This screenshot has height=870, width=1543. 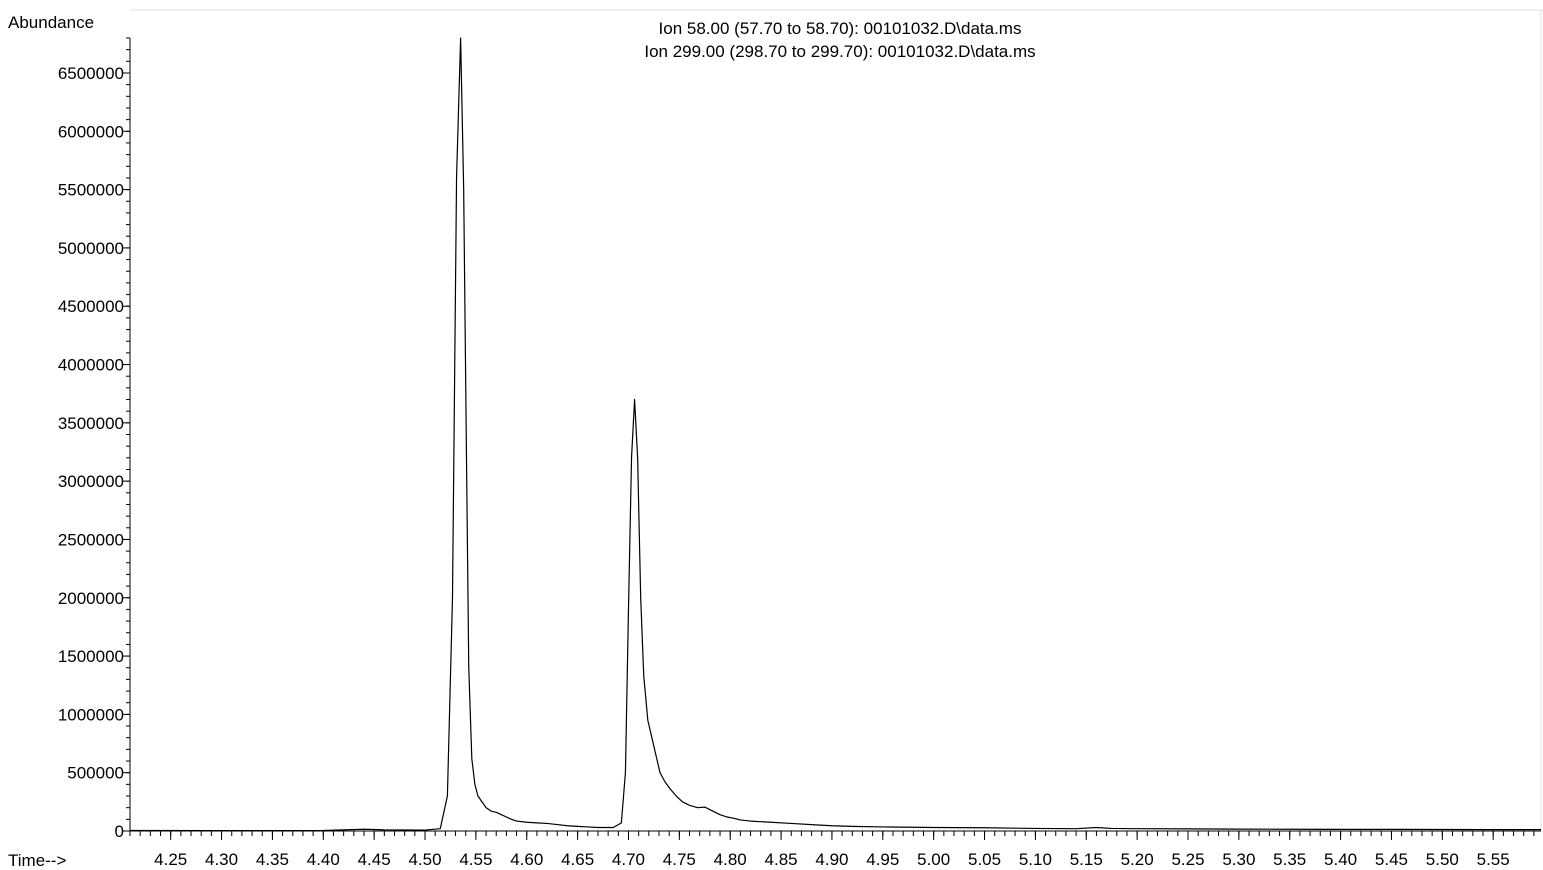 I want to click on x-tick-label: 4.80, so click(x=730, y=859).